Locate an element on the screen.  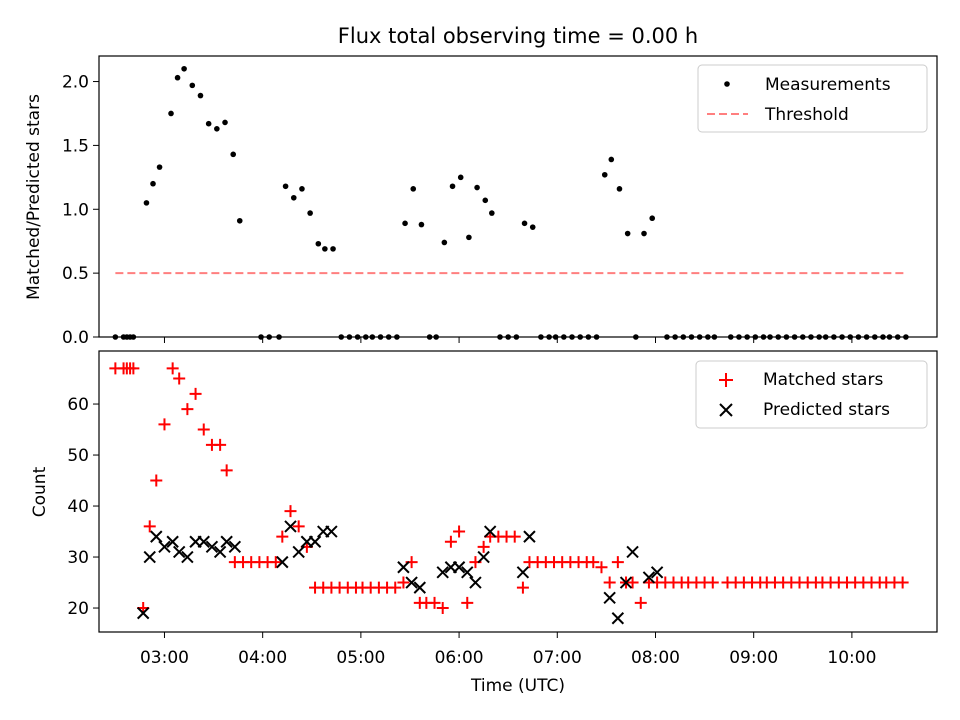
x-tick-label: 03:00 is located at coordinates (164, 658).